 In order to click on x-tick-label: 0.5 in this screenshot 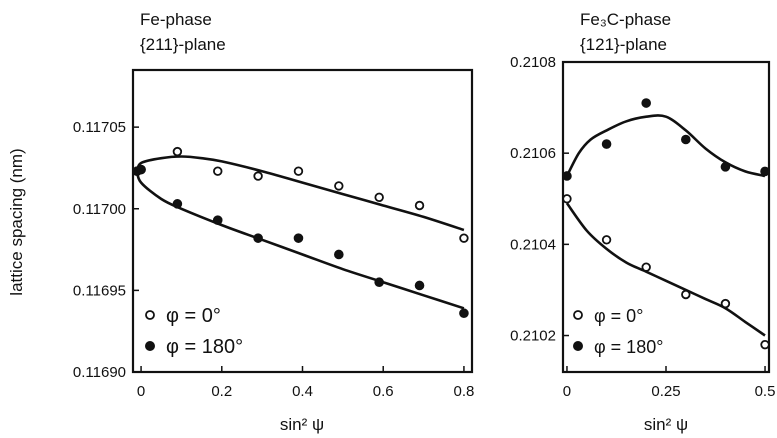, I will do `click(765, 391)`.